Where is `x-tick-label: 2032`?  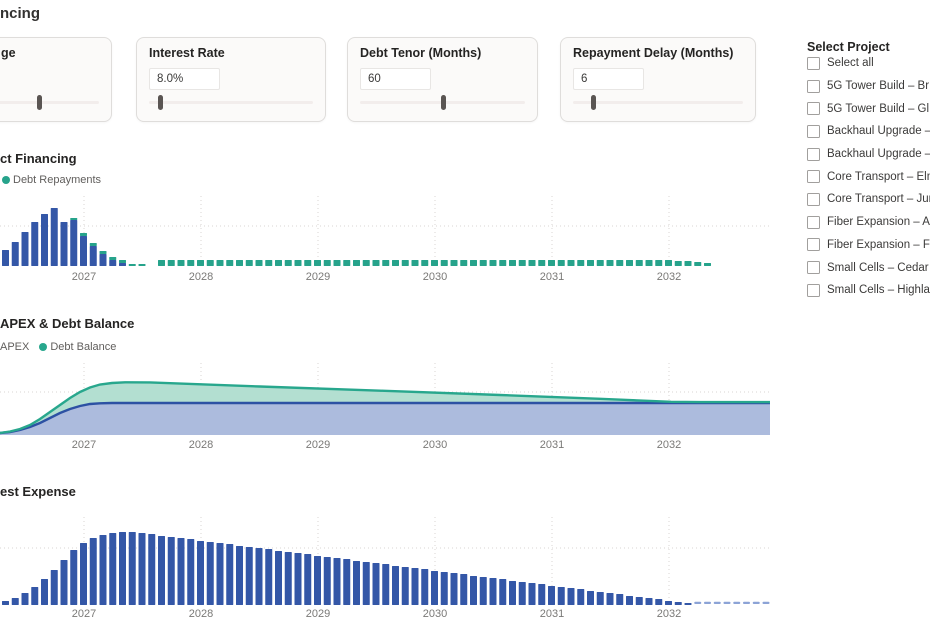 x-tick-label: 2032 is located at coordinates (669, 445).